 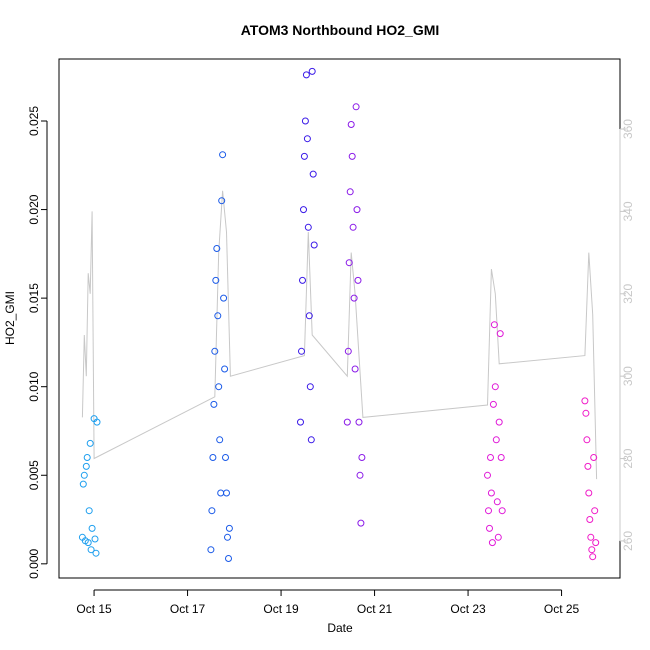 What do you see at coordinates (627, 335) in the screenshot?
I see `y2-axis: 260 280 300 320 340 360` at bounding box center [627, 335].